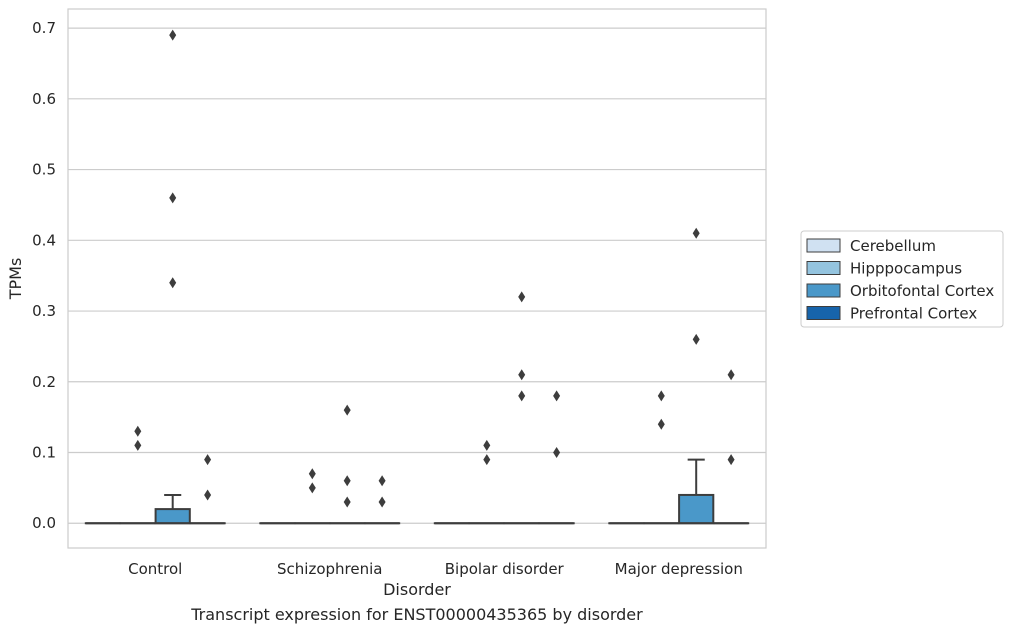 Image resolution: width=1014 pixels, height=634 pixels. Describe the element at coordinates (44, 382) in the screenshot. I see `y-tick-label: 0.2` at that location.